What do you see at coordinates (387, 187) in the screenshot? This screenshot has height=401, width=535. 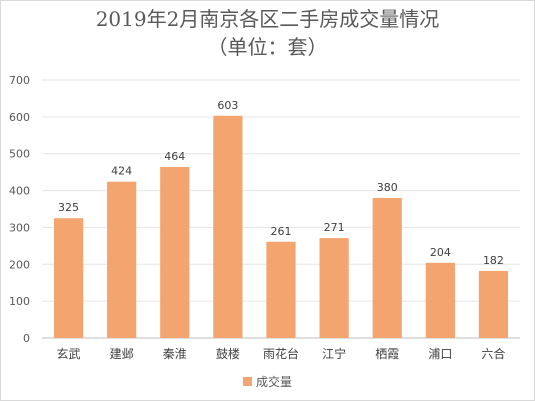 I see `data-label: 380` at bounding box center [387, 187].